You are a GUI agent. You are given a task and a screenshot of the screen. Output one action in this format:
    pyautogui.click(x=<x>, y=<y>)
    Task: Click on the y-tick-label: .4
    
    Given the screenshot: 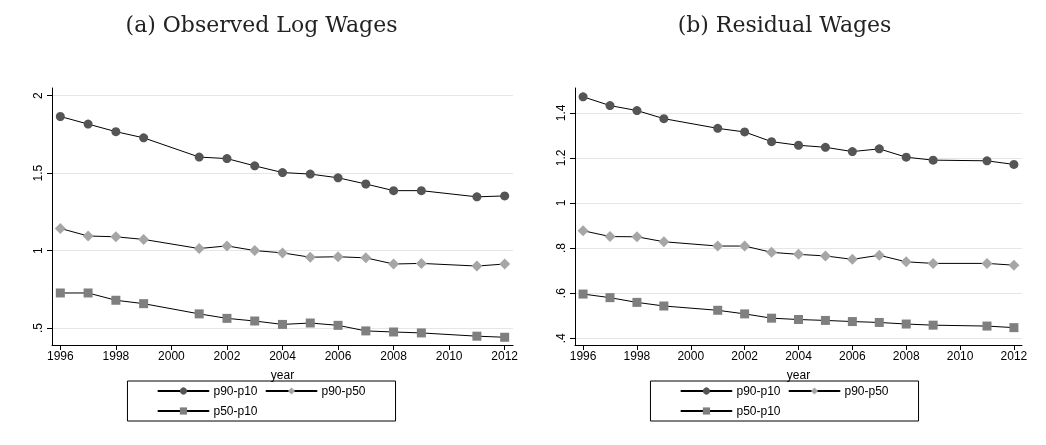 What is the action you would take?
    pyautogui.click(x=561, y=338)
    